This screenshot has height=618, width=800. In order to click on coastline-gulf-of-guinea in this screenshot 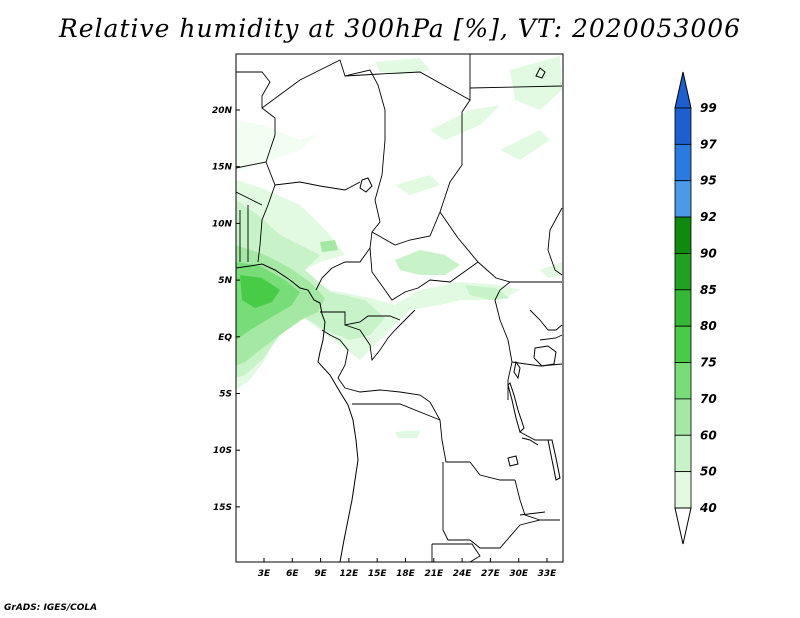, I will do `click(297, 412)`.